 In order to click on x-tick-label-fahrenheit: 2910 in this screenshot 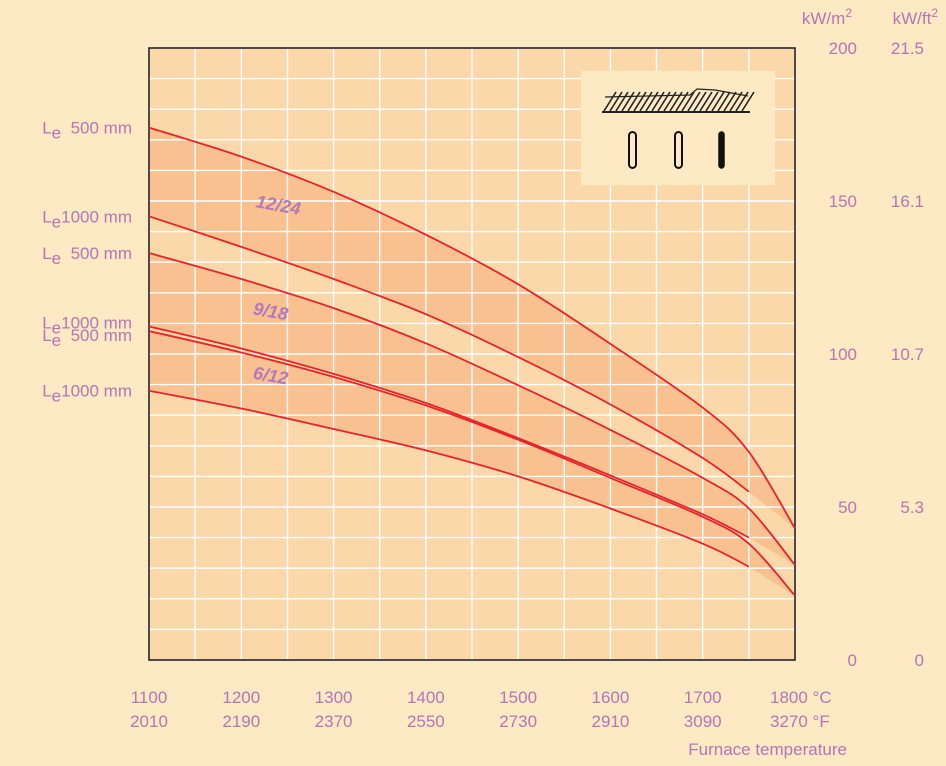, I will do `click(611, 721)`.